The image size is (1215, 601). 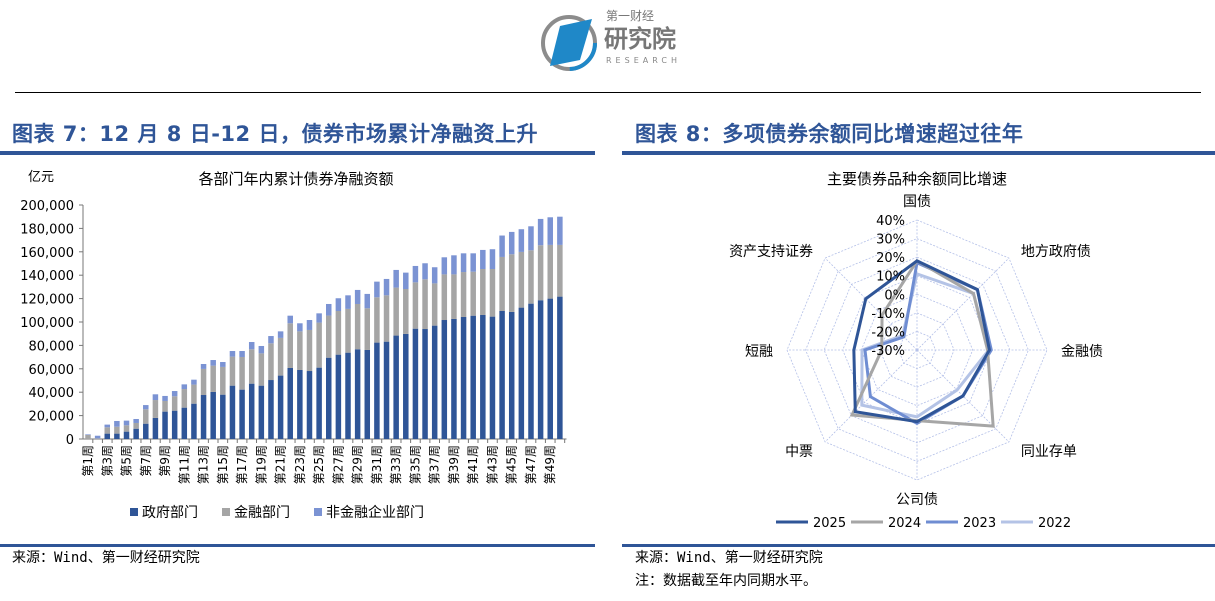 What do you see at coordinates (318, 512) in the screenshot?
I see `legend-swatch-nonfin` at bounding box center [318, 512].